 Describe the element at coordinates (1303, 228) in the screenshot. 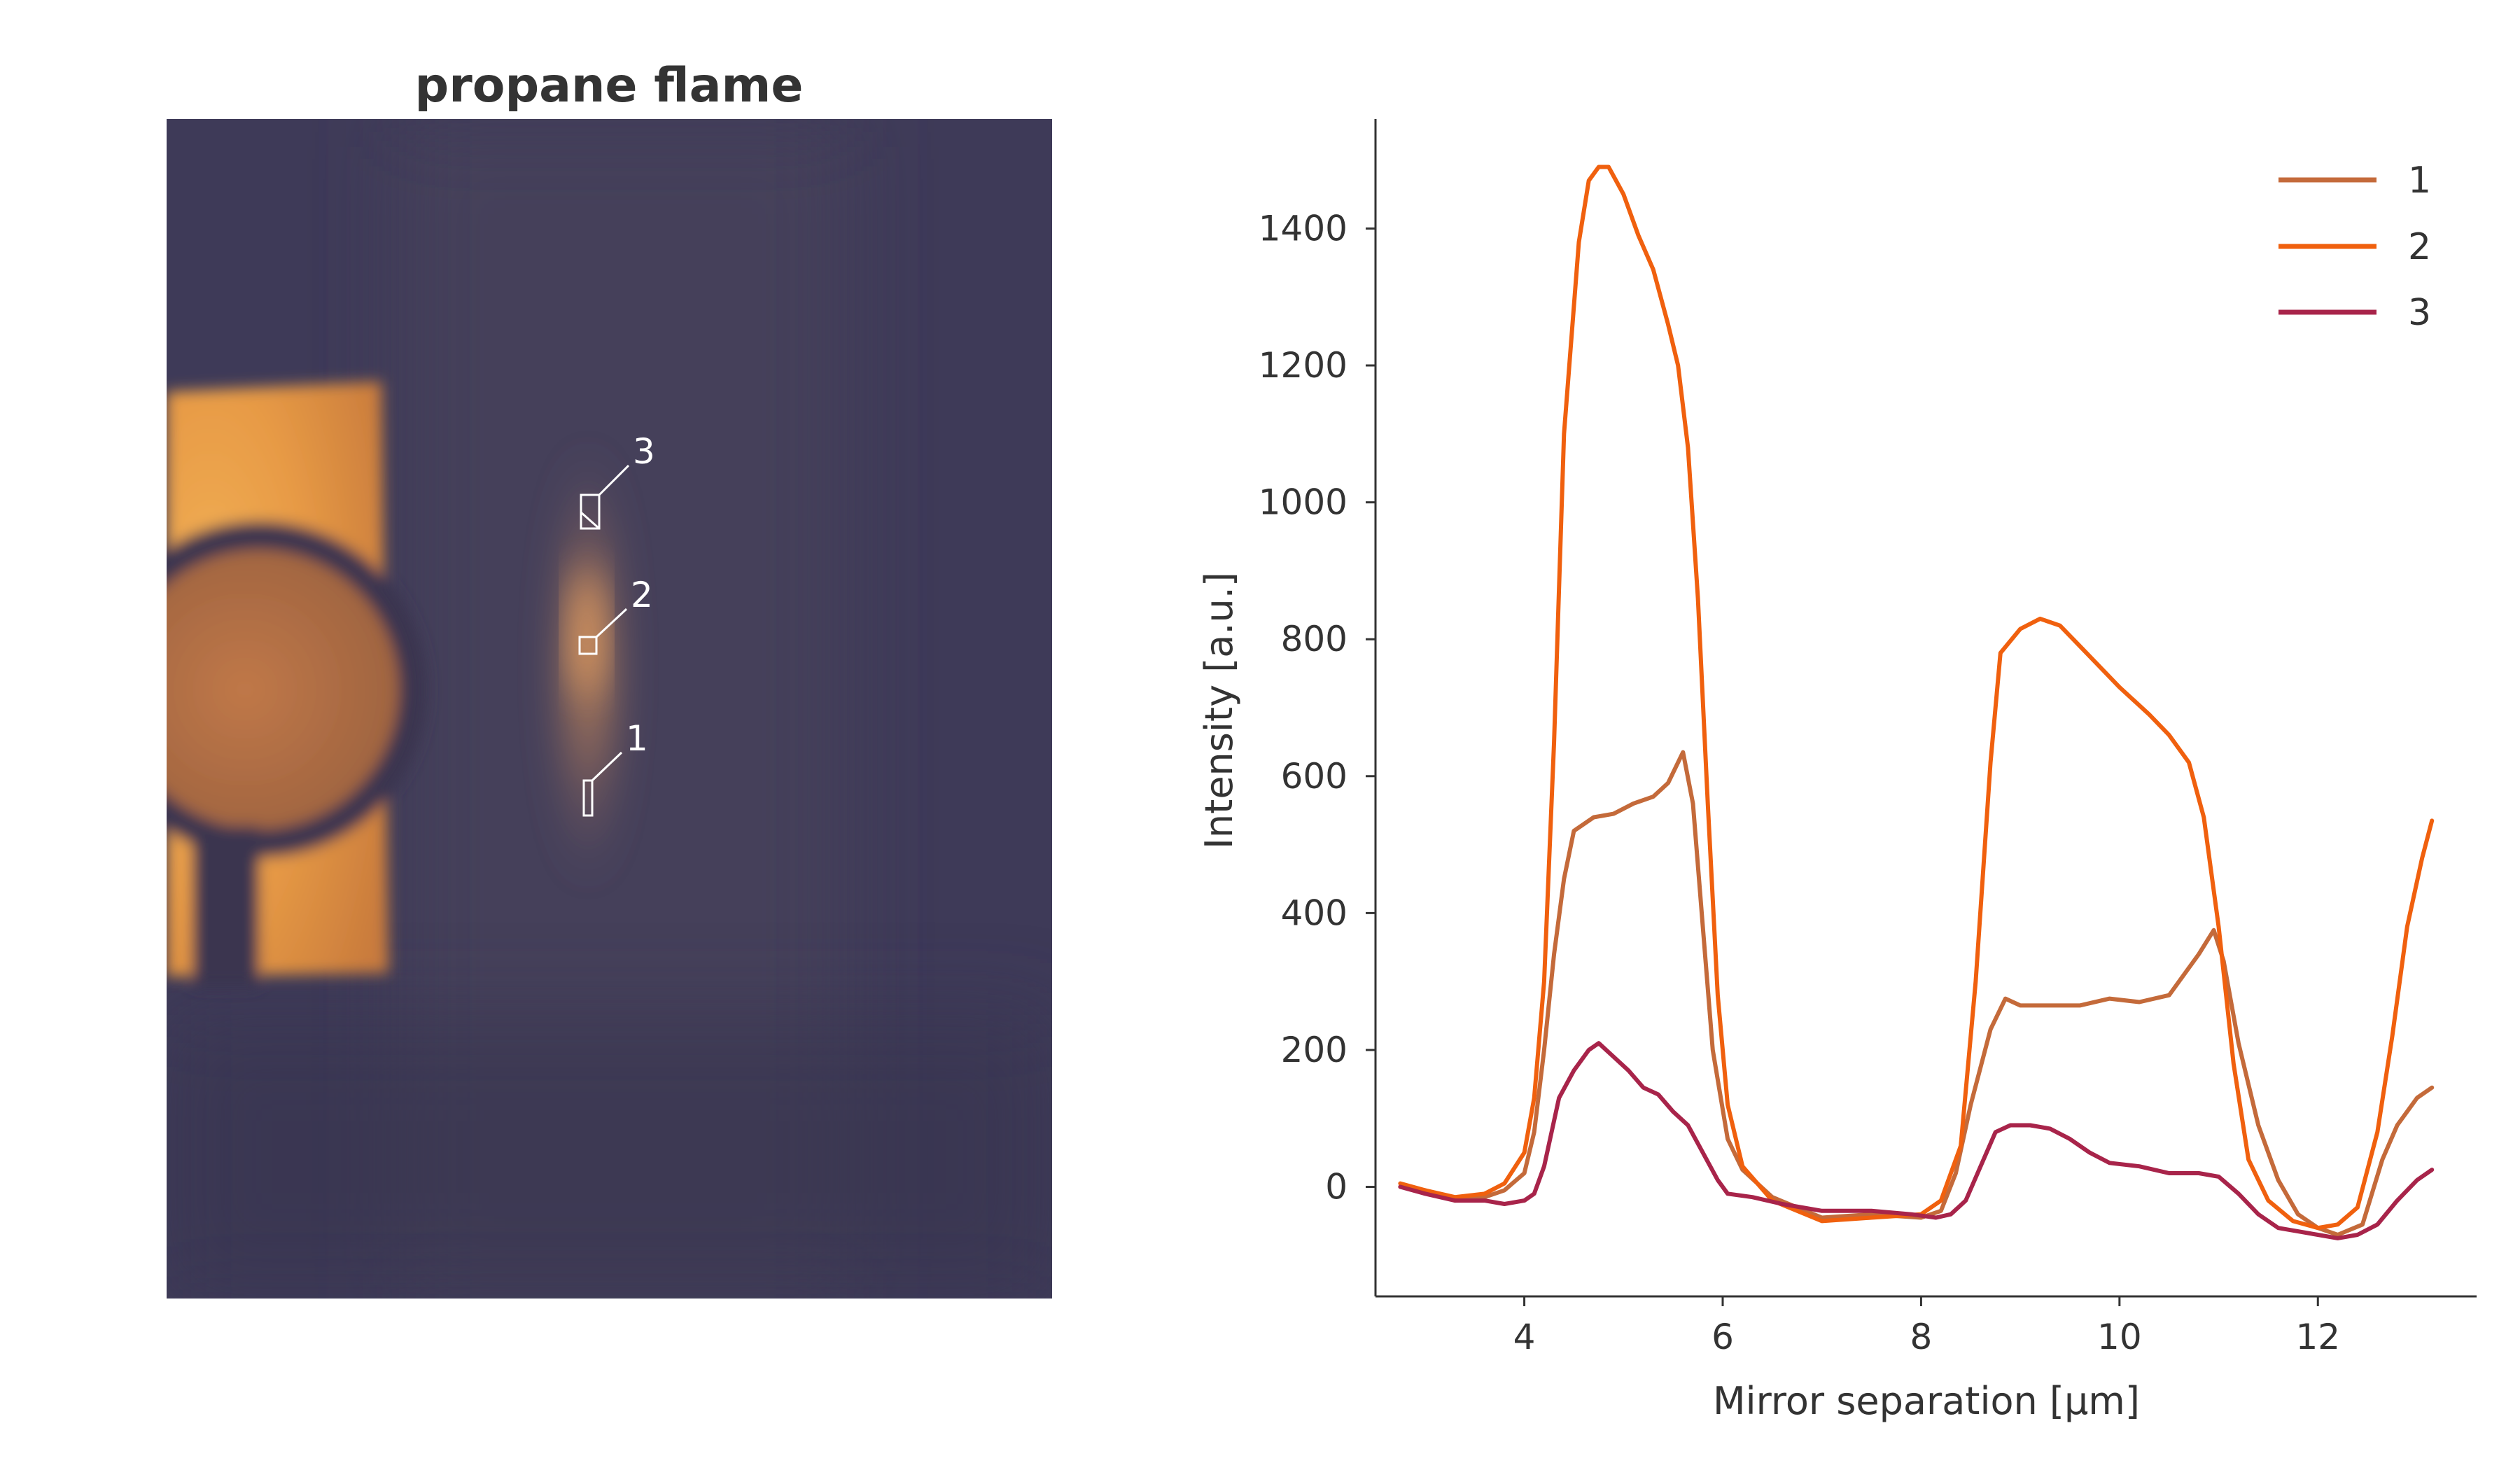

I see `y-tick-label: 1400` at that location.